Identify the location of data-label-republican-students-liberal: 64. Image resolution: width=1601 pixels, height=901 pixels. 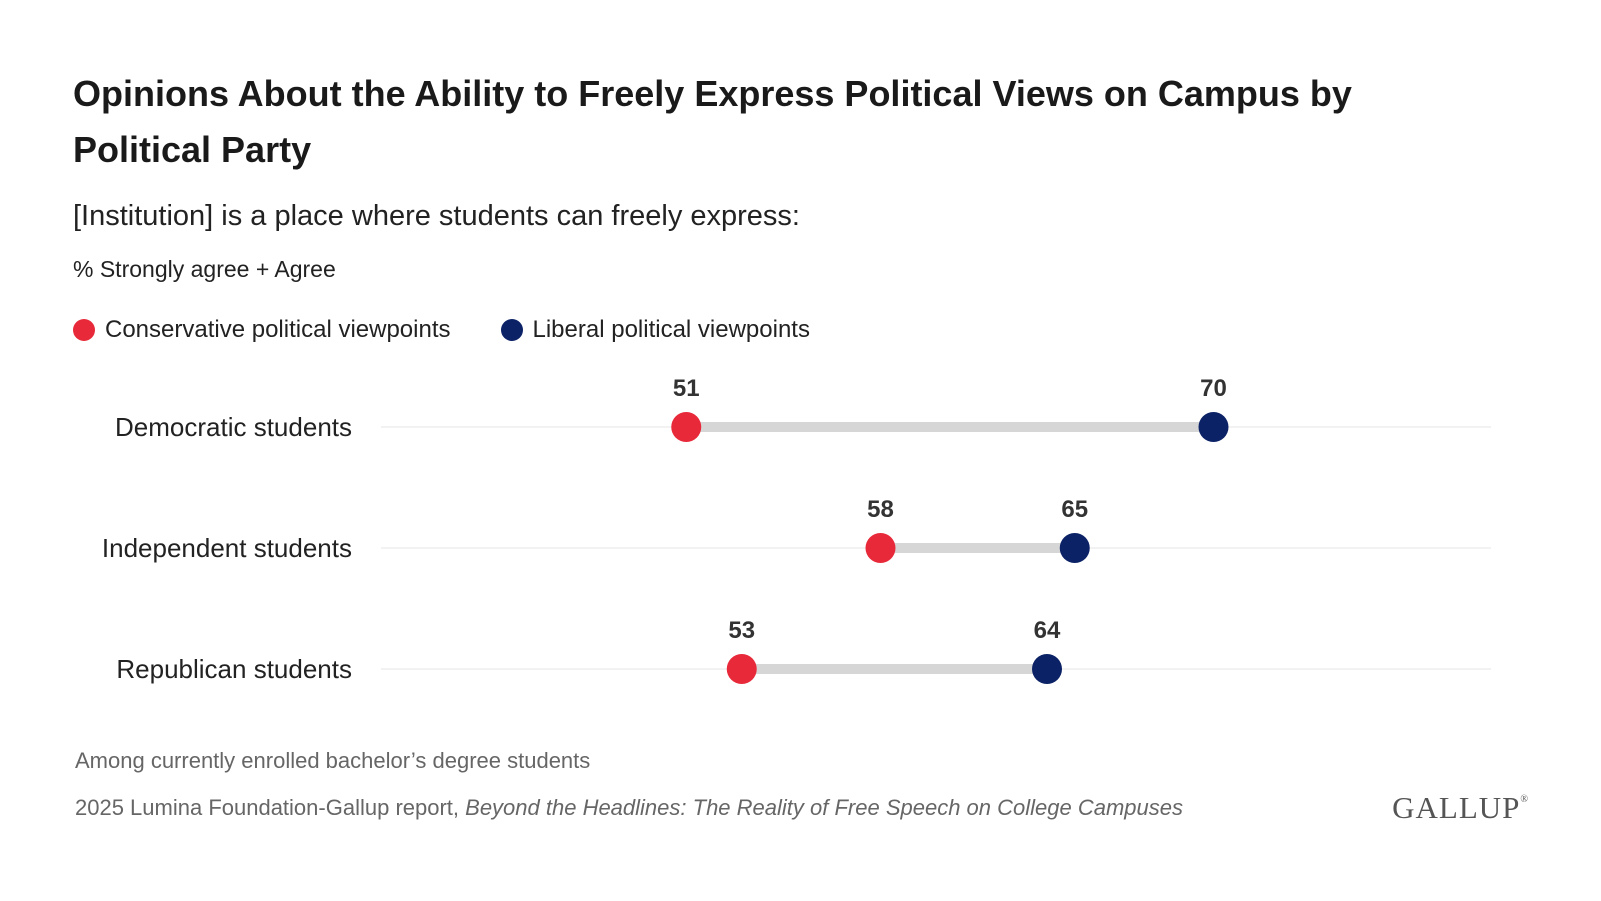
(1047, 630).